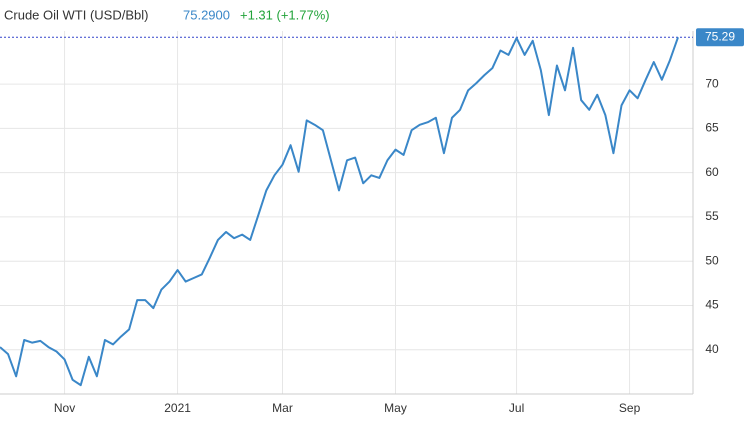 This screenshot has width=746, height=421. I want to click on chart-title: Crude Oil WTI (USD/Bbl), so click(76, 14).